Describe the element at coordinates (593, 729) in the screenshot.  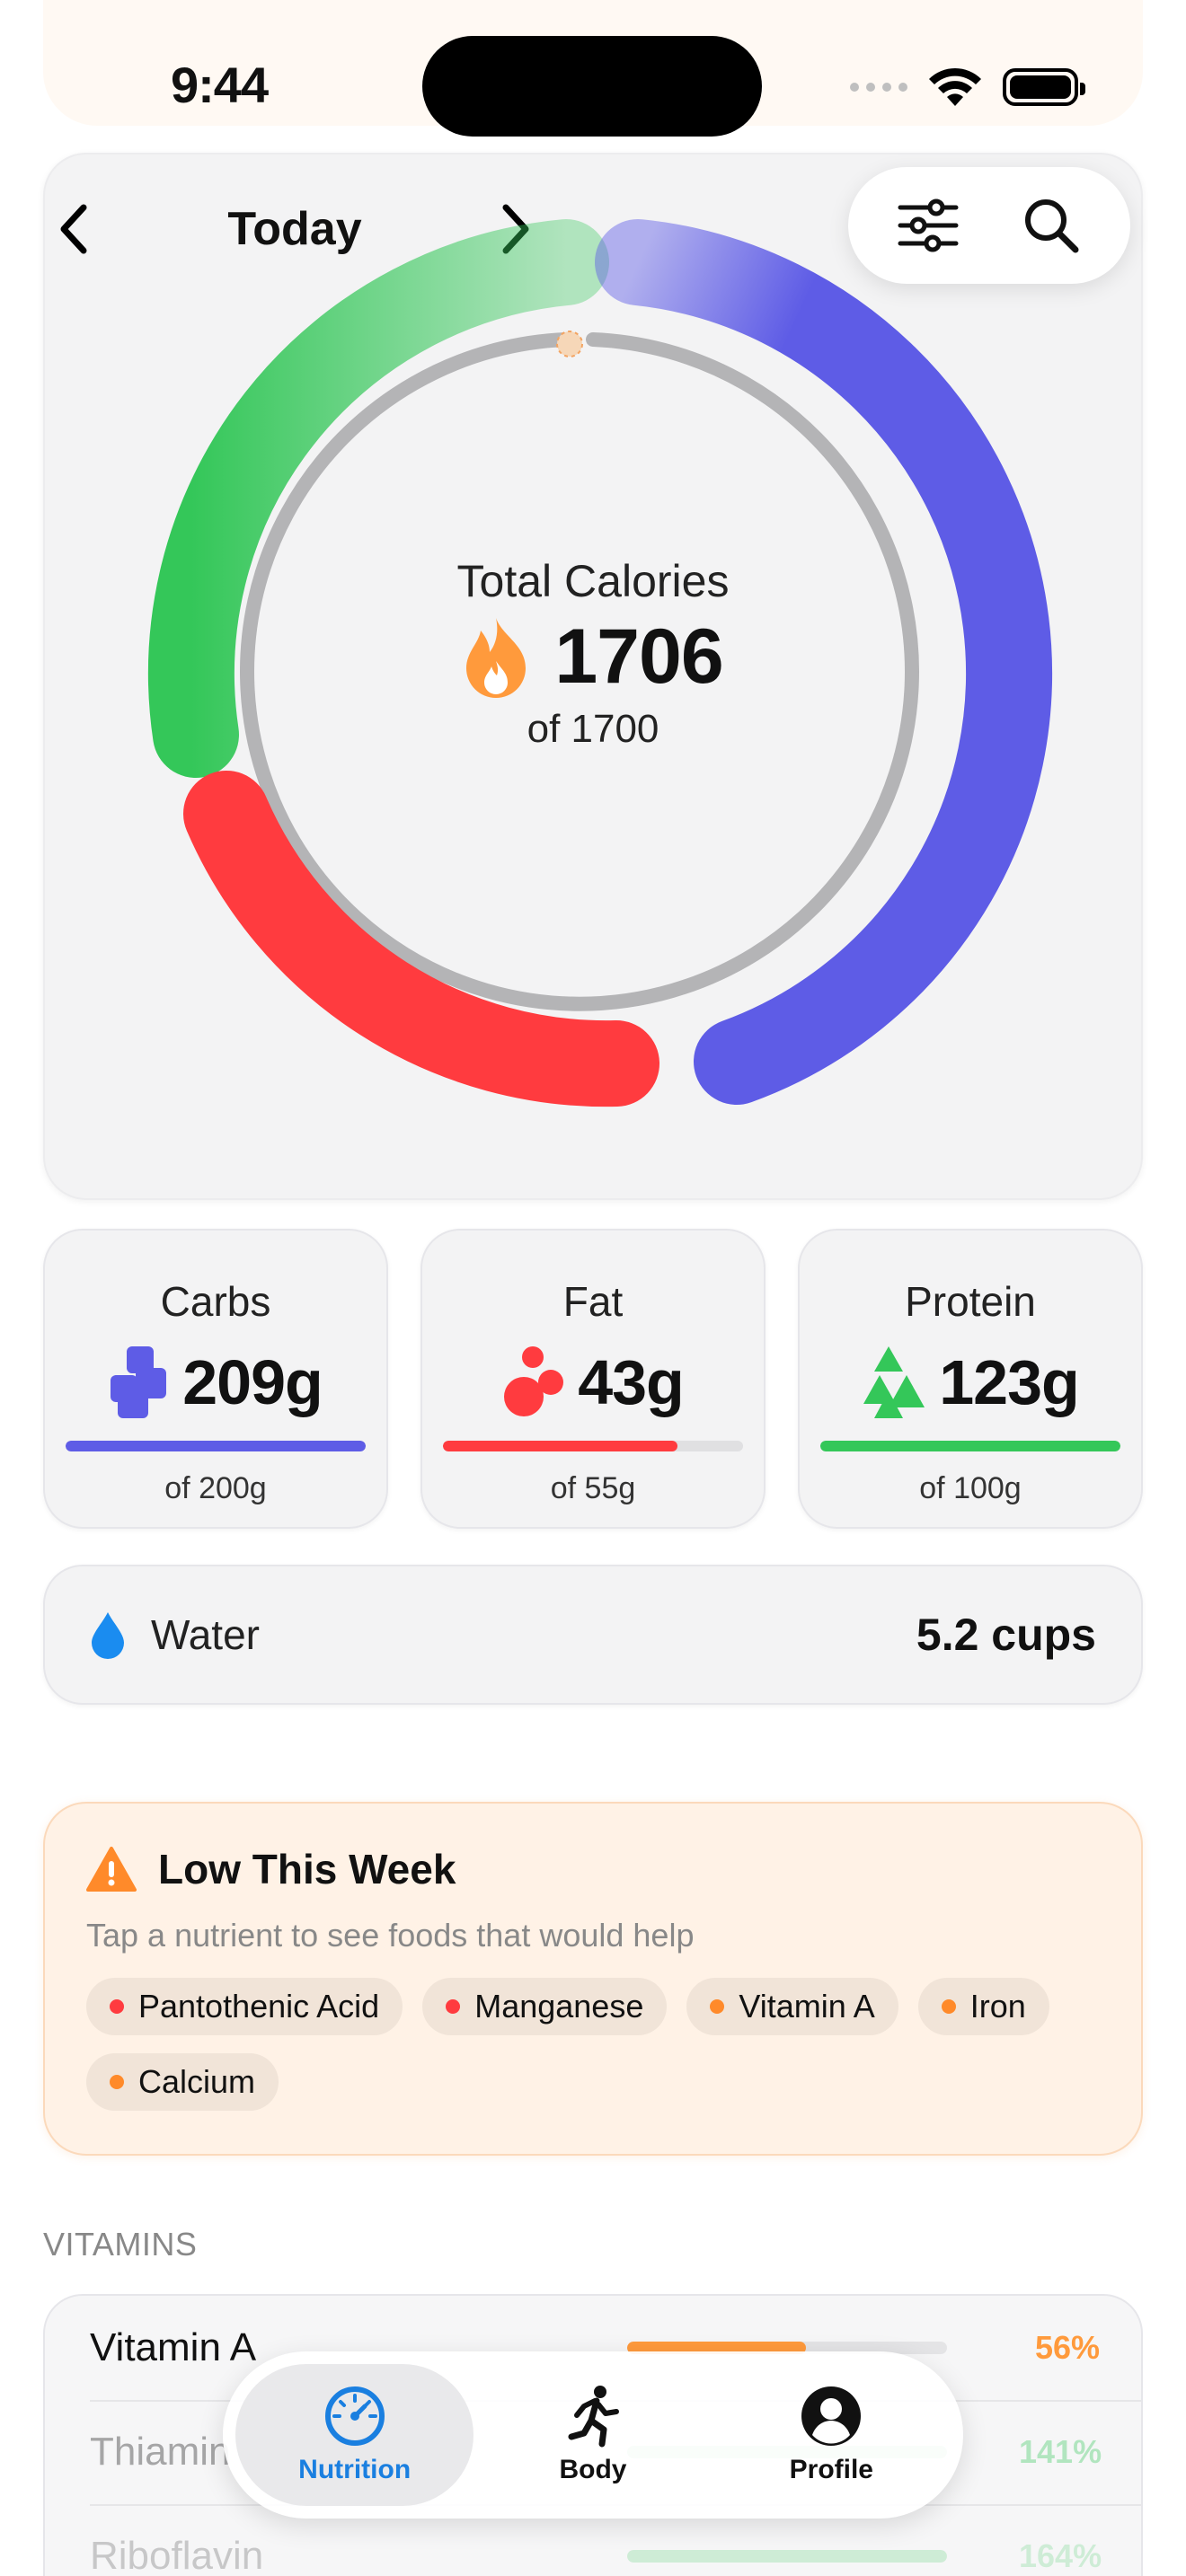
I see `calorie-goal: of 1700` at that location.